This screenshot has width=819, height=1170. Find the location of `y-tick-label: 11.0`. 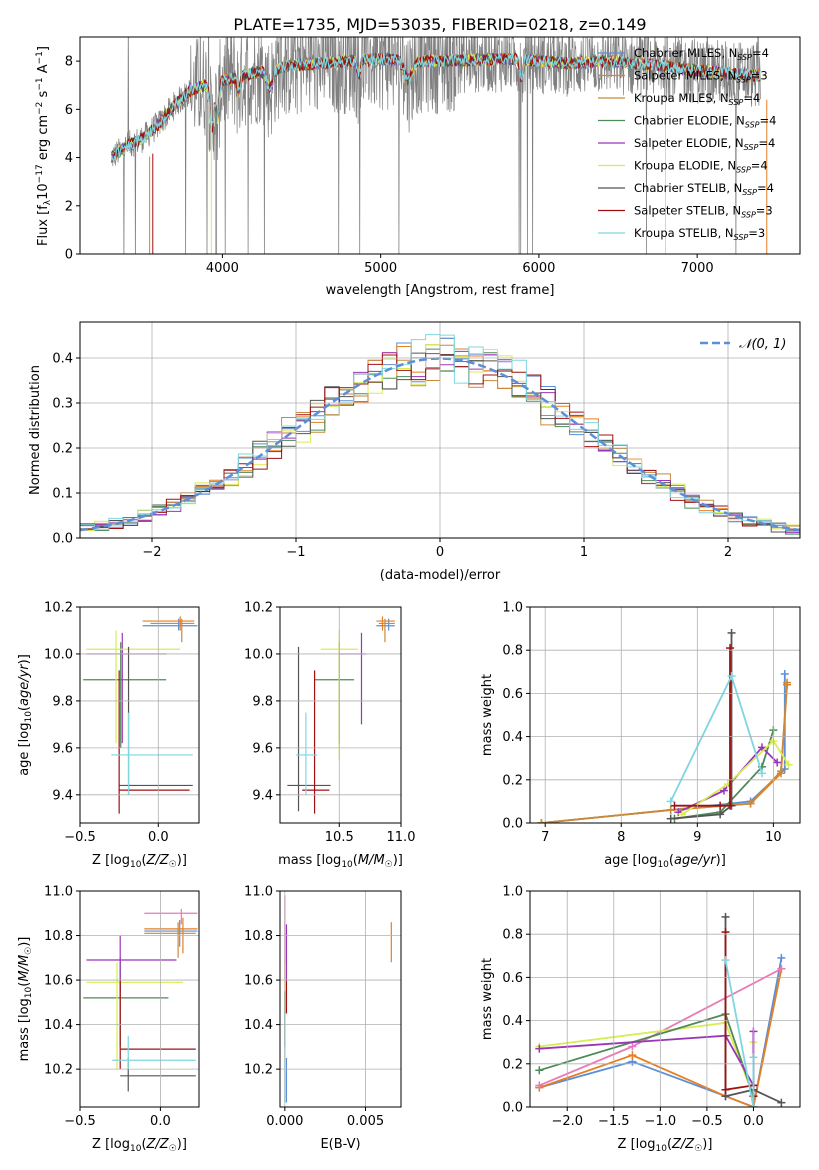

y-tick-label: 11.0 is located at coordinates (58, 892).